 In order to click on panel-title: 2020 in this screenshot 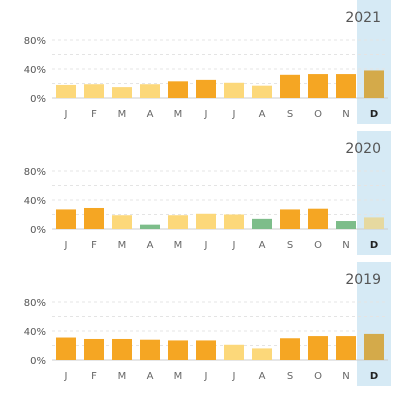, I will do `click(363, 149)`.